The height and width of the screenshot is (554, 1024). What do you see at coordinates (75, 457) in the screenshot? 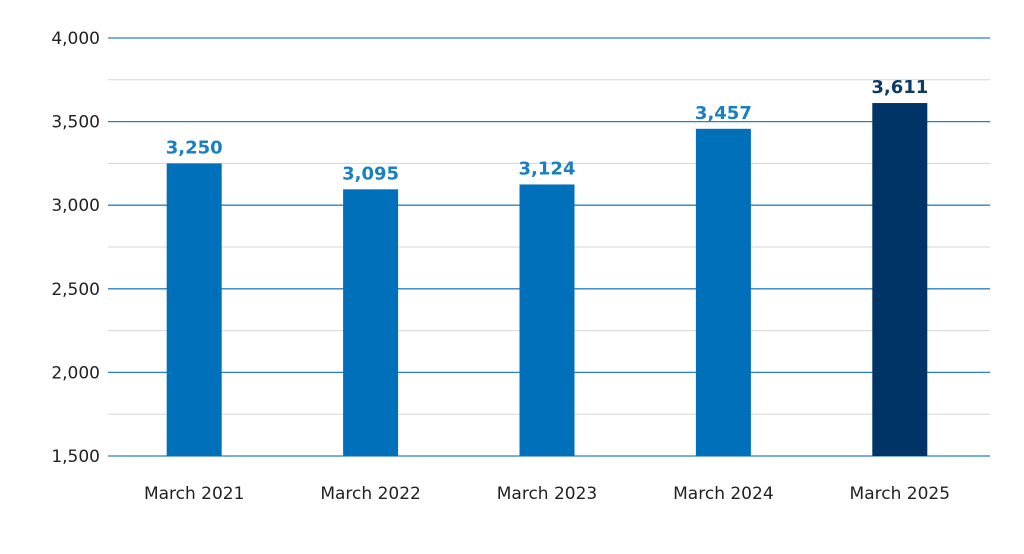
I see `y-tick-label: 1,500` at bounding box center [75, 457].